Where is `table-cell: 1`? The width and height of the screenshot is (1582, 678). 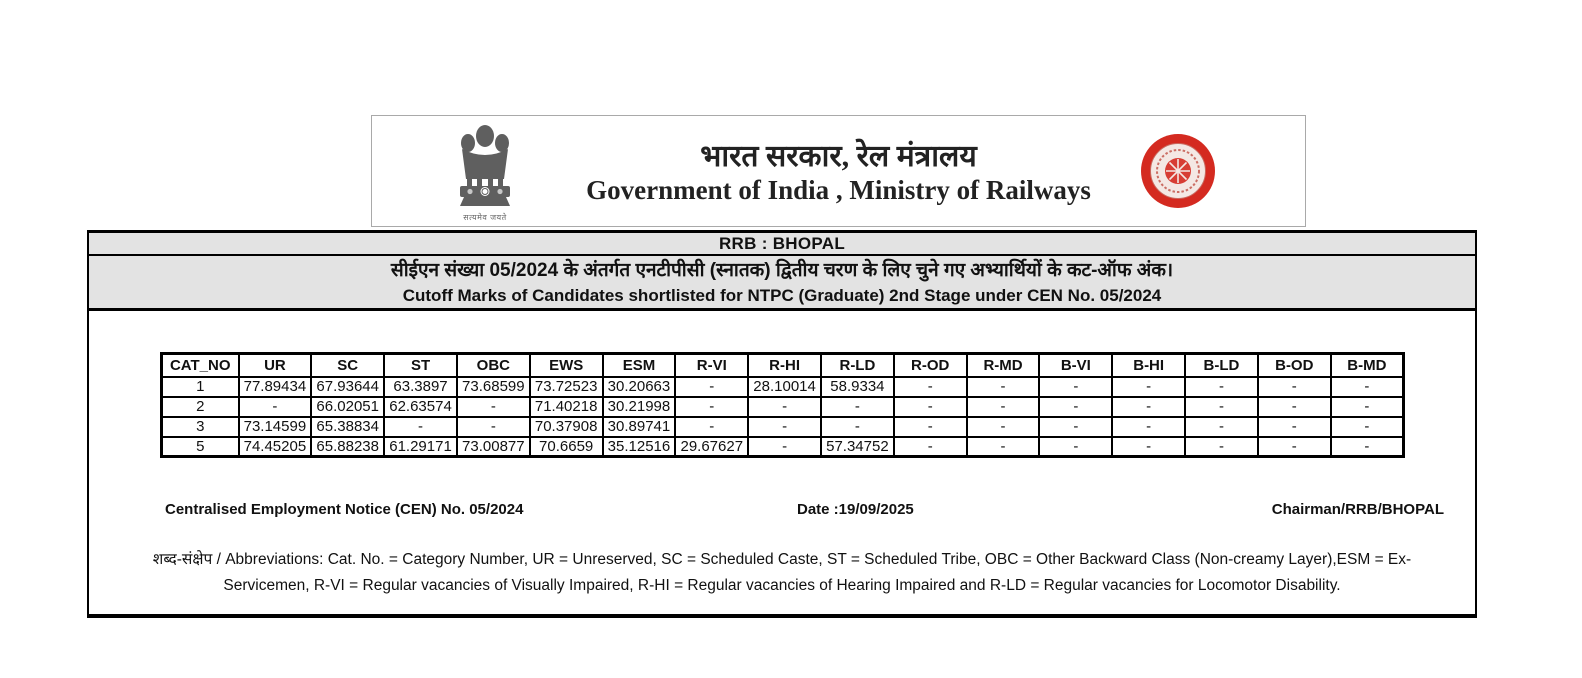 table-cell: 1 is located at coordinates (200, 386).